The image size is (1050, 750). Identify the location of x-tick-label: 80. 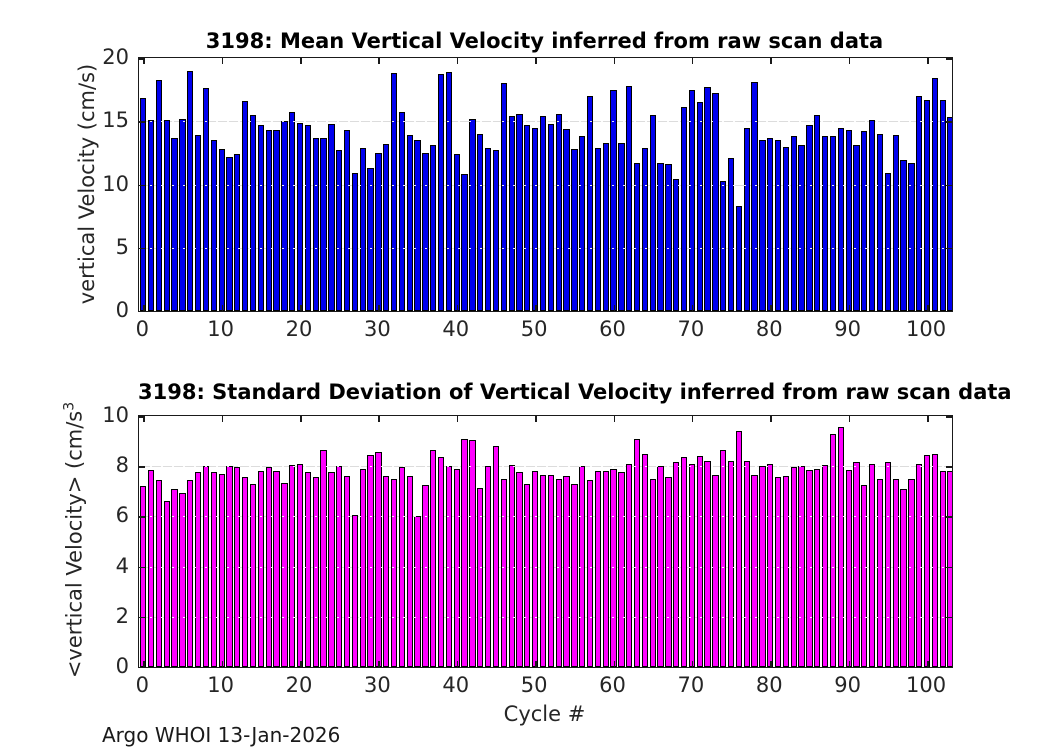
(769, 329).